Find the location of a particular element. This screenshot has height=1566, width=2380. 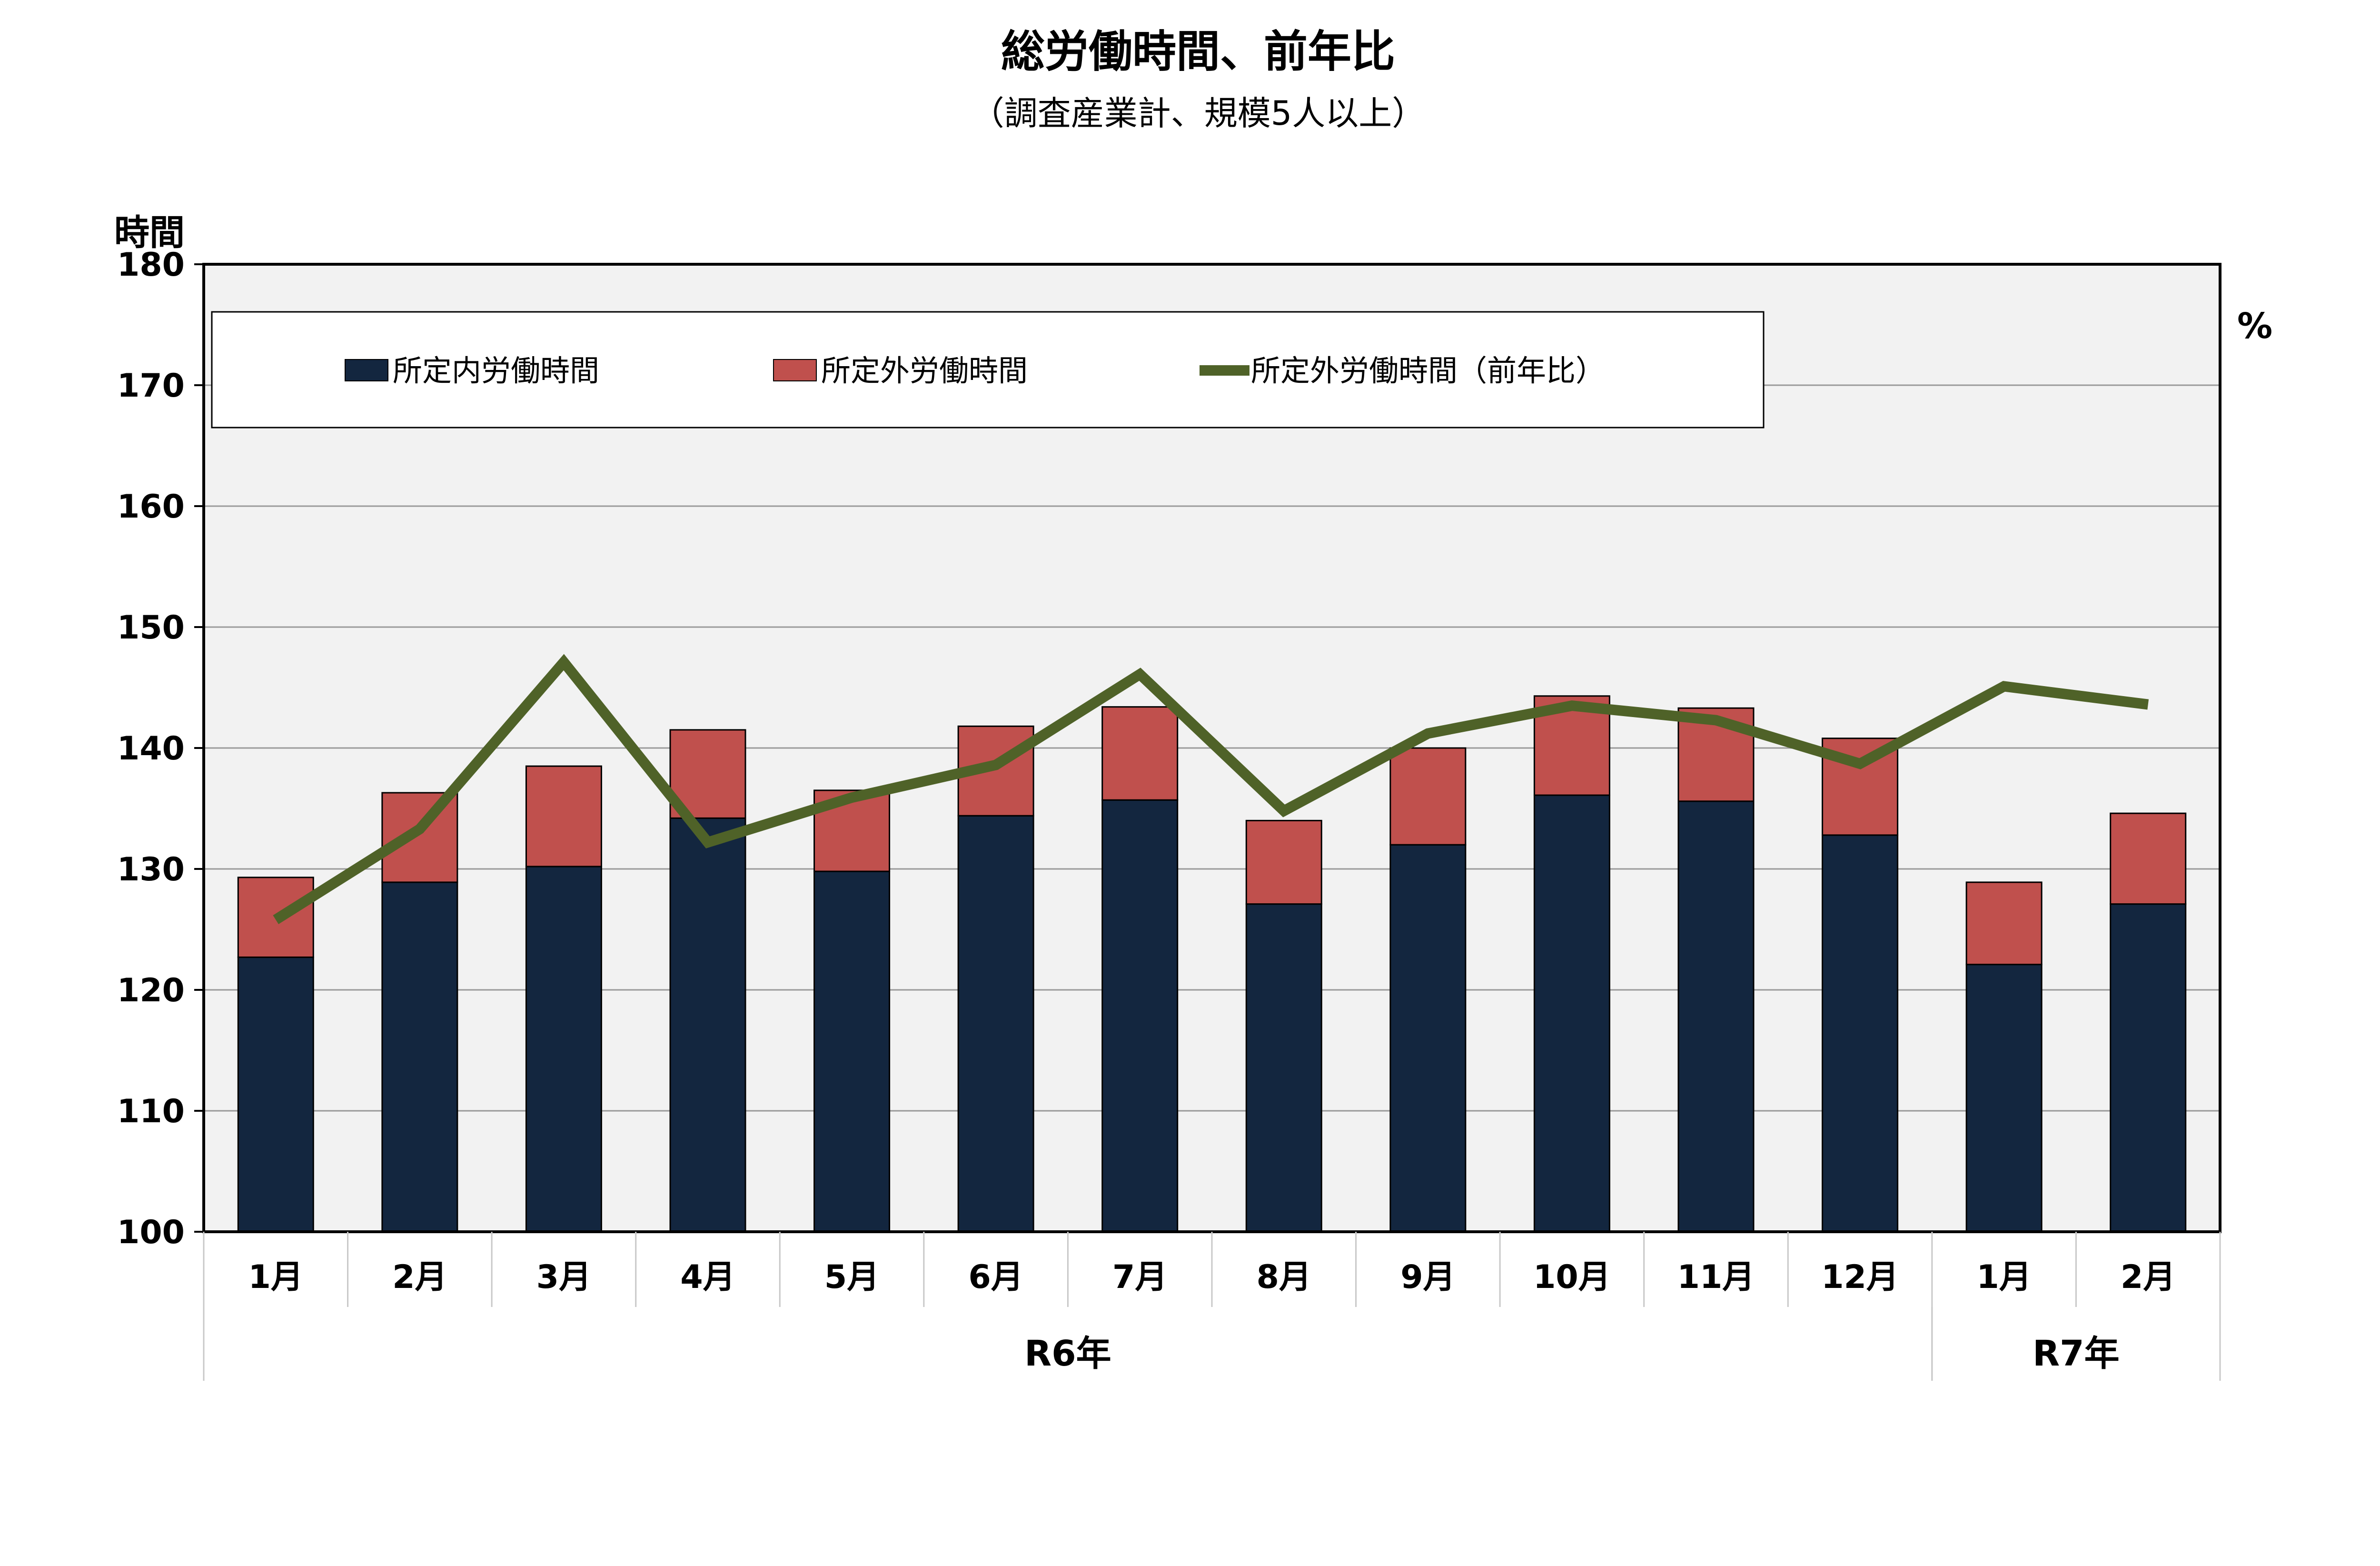

x-tick-label: 11月 is located at coordinates (1716, 1277).